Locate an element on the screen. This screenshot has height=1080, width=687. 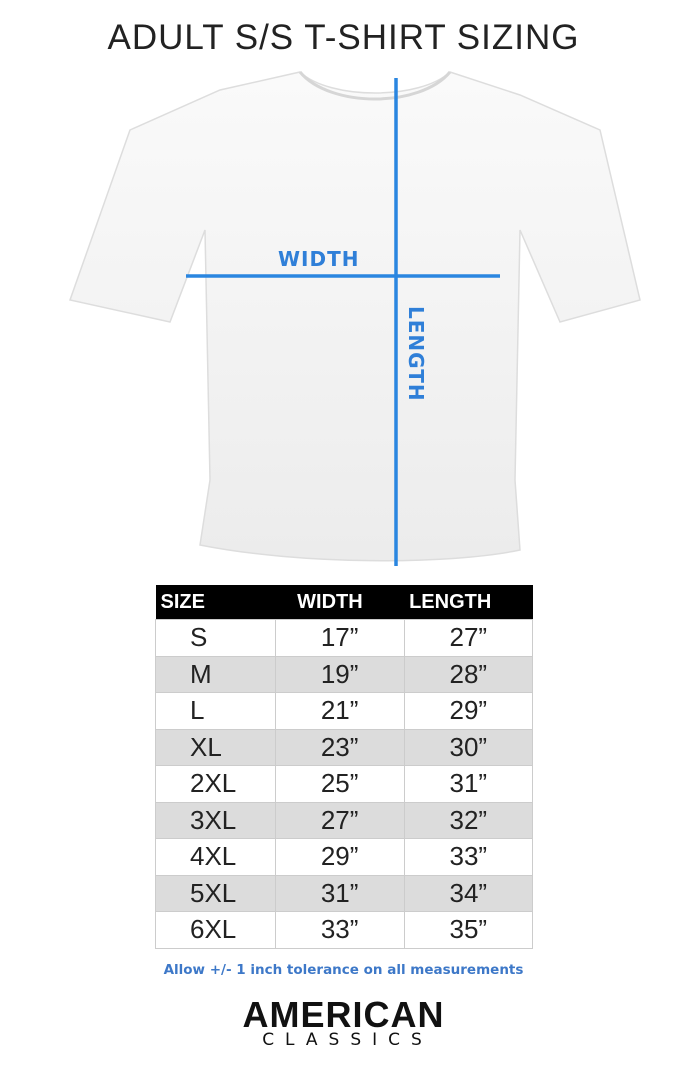
length-cell: 34” is located at coordinates (468, 893).